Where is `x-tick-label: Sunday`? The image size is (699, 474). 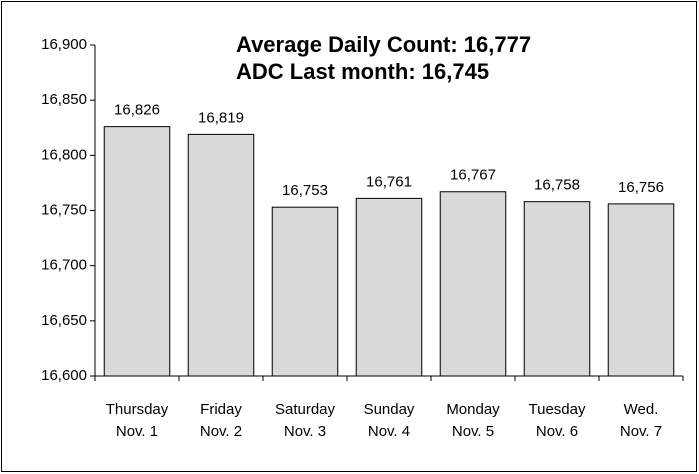 x-tick-label: Sunday is located at coordinates (389, 409).